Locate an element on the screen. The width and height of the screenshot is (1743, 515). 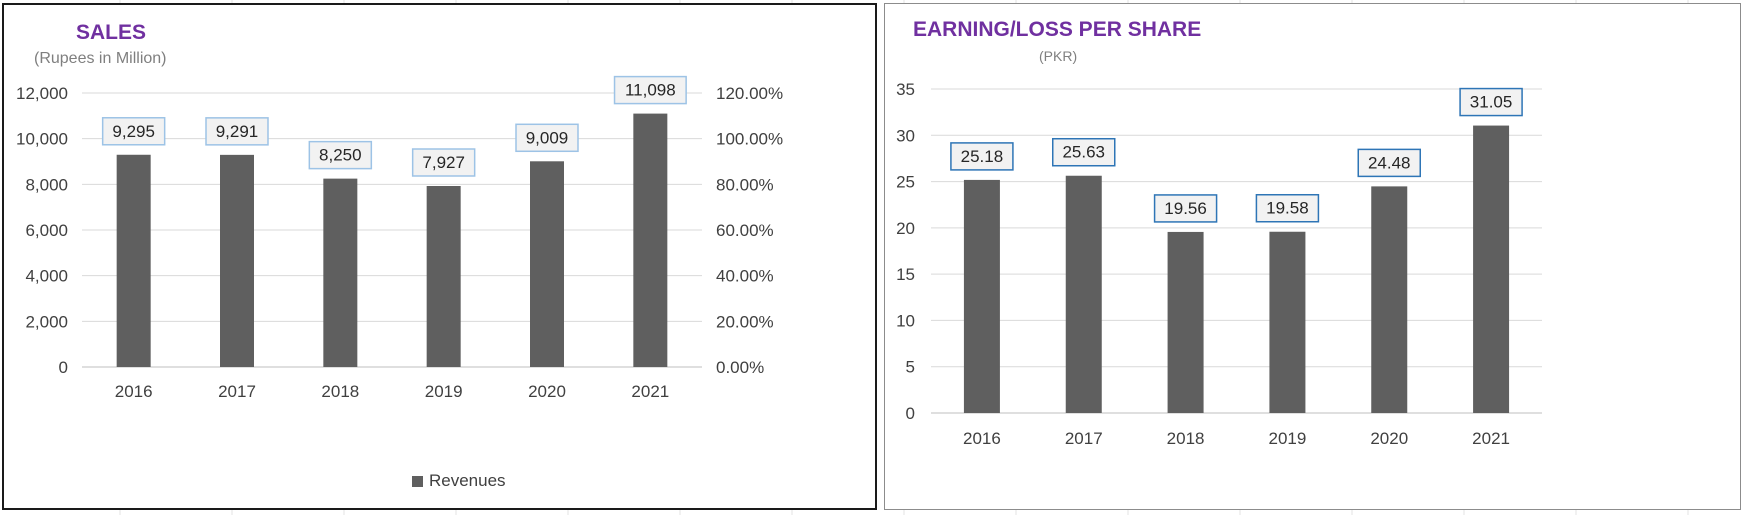
eps-x-tick-label: 2020 is located at coordinates (1389, 438).